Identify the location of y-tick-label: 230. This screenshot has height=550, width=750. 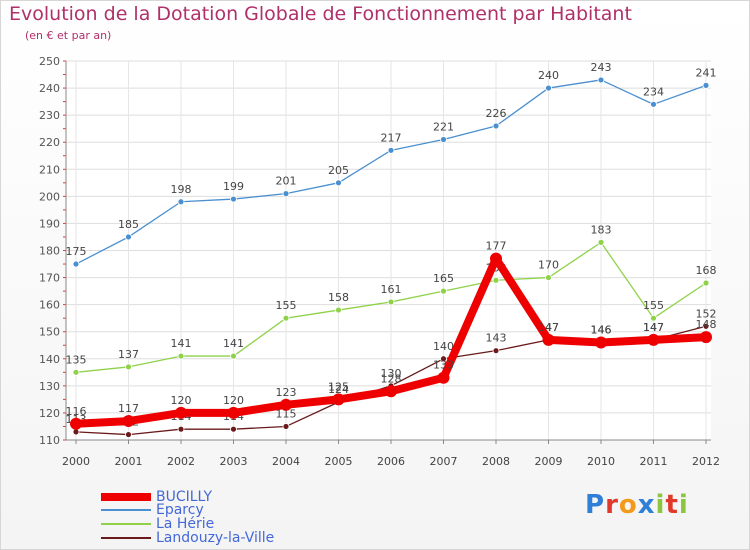
(49, 115).